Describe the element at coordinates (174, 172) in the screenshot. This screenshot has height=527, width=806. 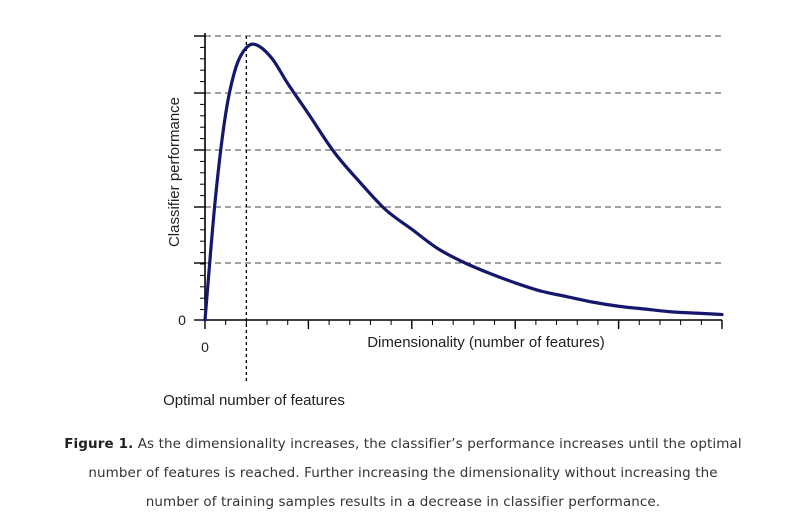
I see `y-axis-label: Classifier performance` at that location.